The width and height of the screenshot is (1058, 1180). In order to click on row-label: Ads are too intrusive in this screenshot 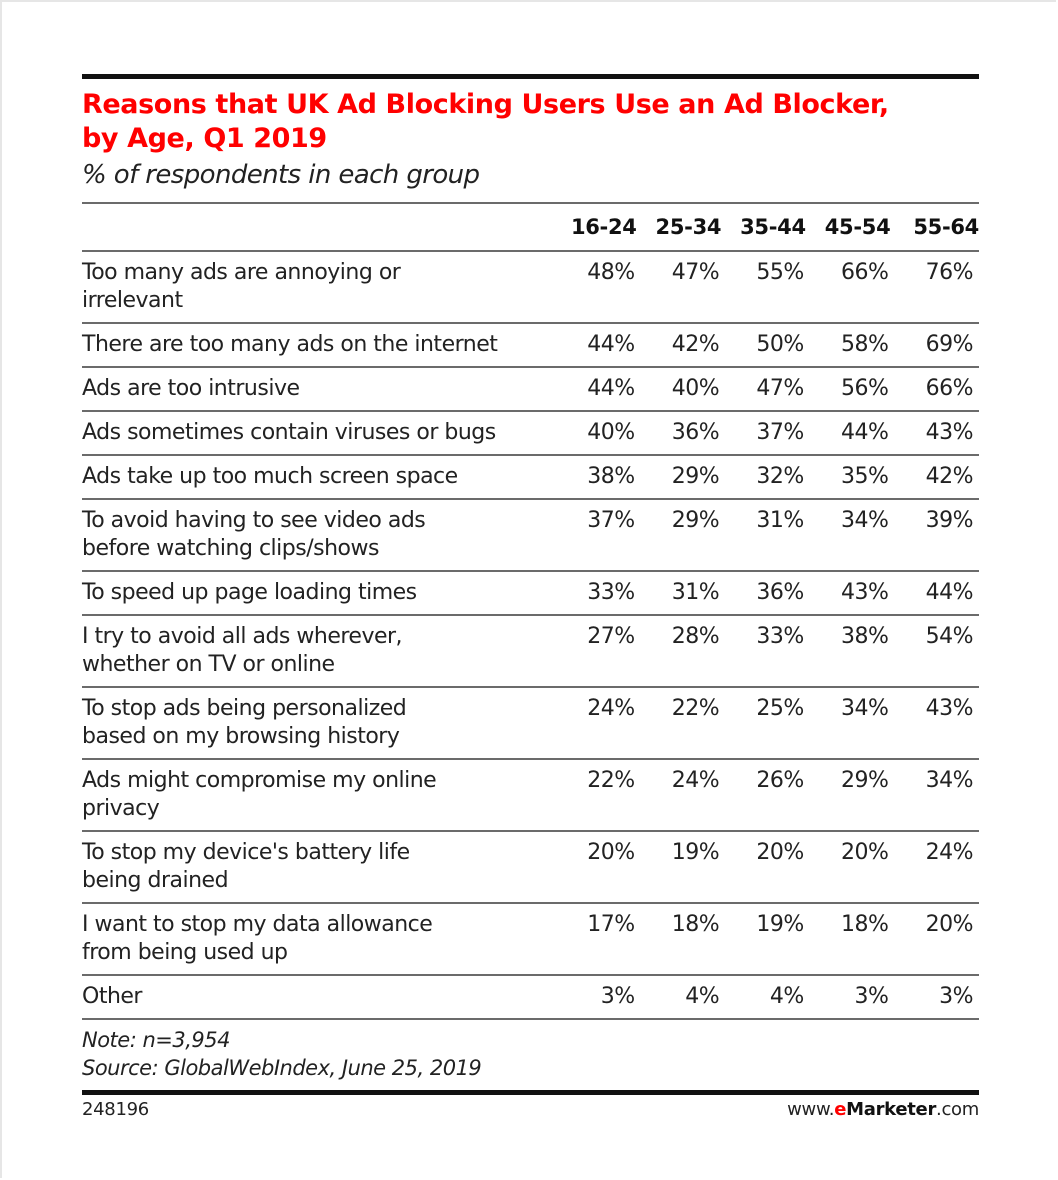, I will do `click(319, 389)`.